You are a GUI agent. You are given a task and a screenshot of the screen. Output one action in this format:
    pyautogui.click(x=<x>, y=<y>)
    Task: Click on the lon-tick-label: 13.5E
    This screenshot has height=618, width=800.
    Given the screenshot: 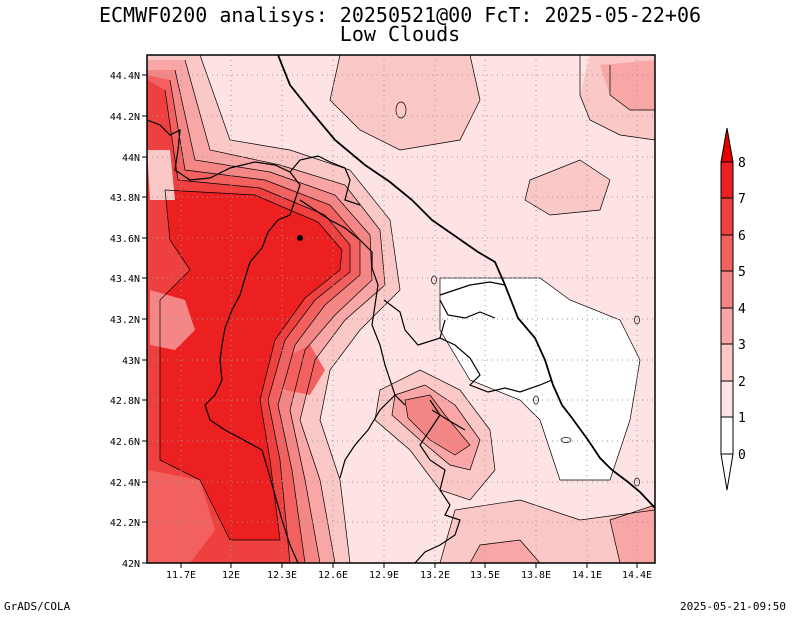 What is the action you would take?
    pyautogui.click(x=485, y=575)
    